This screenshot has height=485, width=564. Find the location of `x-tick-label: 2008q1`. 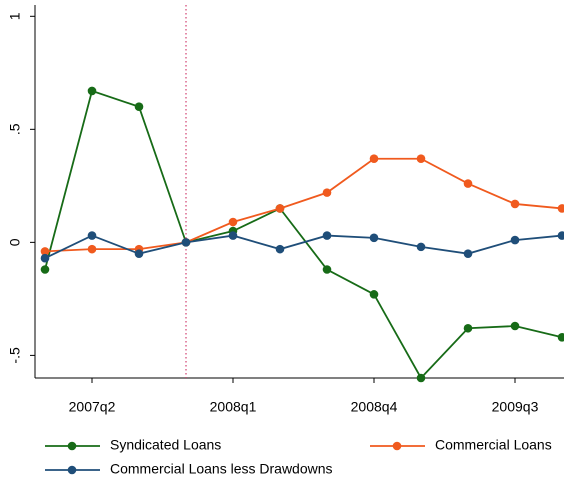

x-tick-label: 2008q1 is located at coordinates (233, 407).